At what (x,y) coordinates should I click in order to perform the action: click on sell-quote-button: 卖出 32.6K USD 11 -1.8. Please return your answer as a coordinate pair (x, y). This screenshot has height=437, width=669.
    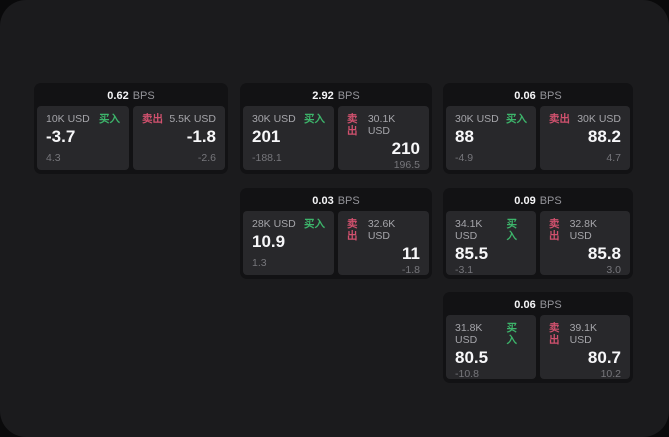
    Looking at the image, I should click on (383, 243).